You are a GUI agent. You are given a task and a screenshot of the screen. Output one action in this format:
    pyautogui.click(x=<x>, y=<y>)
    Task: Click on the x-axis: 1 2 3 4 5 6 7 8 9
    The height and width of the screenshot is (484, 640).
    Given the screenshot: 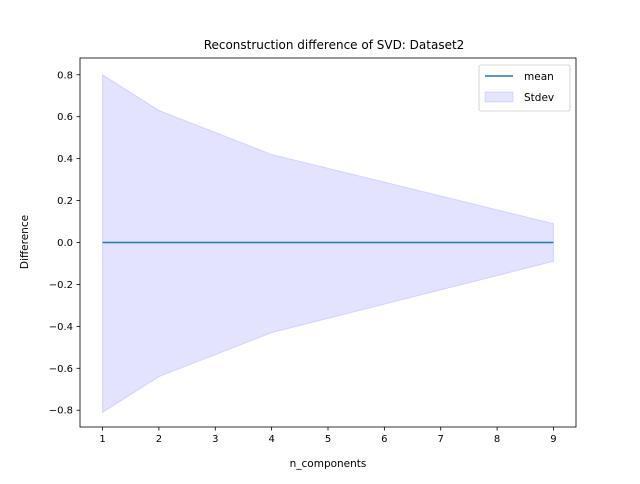 What is the action you would take?
    pyautogui.click(x=328, y=436)
    